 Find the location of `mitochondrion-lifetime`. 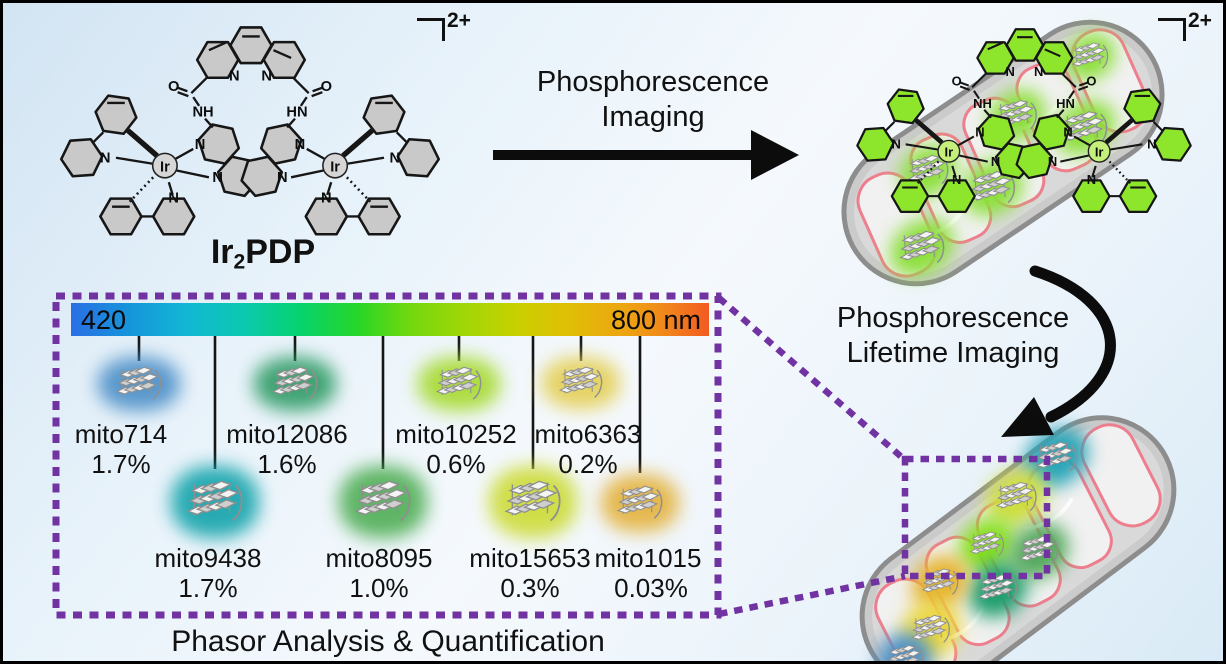

mitochondrion-lifetime is located at coordinates (1018, 523).